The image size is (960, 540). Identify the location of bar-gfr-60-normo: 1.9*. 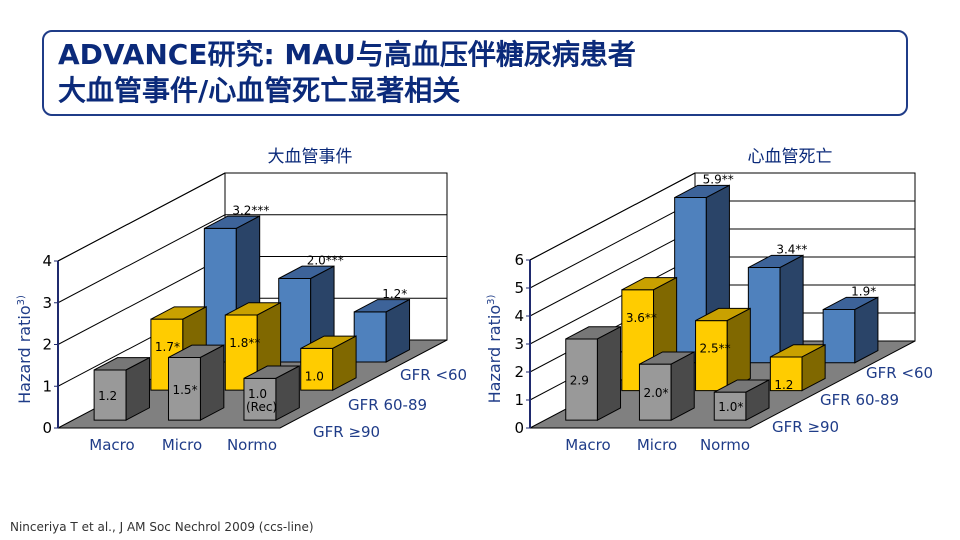
(850, 324).